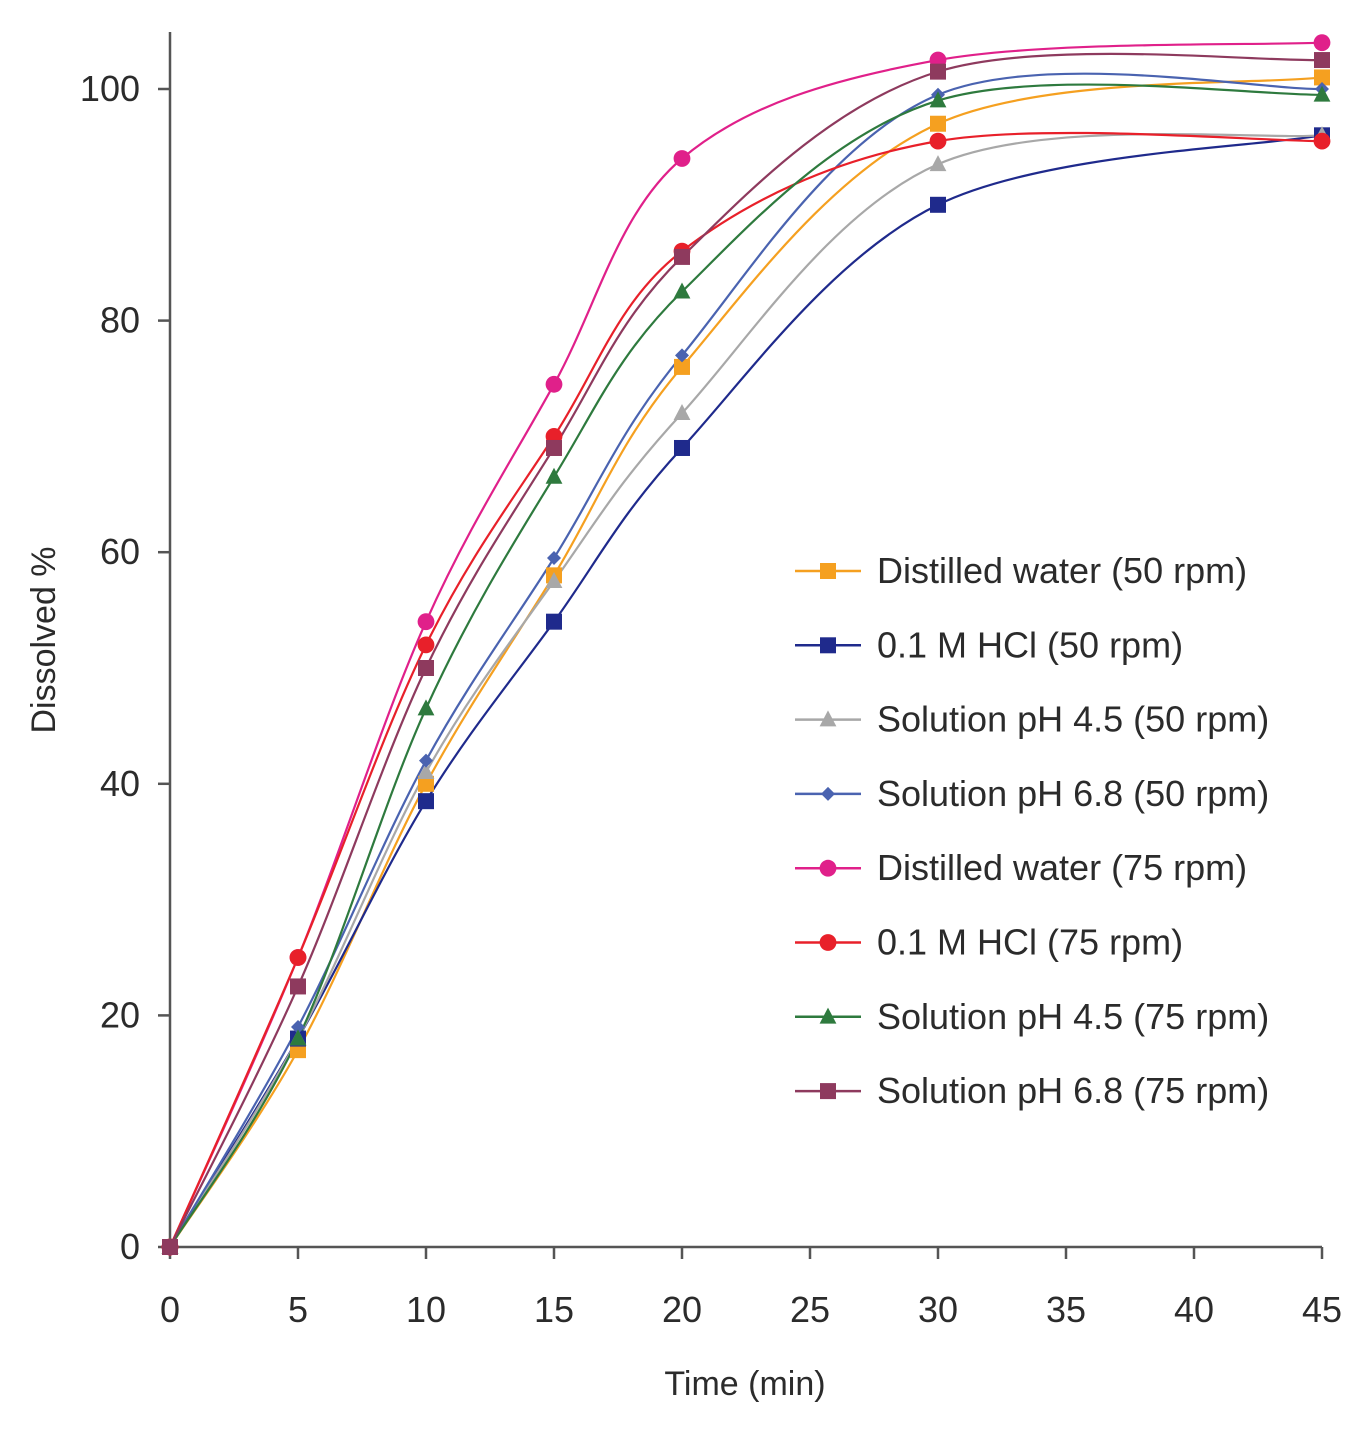 The image size is (1370, 1432). What do you see at coordinates (120, 1014) in the screenshot?
I see `y-tick-label: 20` at bounding box center [120, 1014].